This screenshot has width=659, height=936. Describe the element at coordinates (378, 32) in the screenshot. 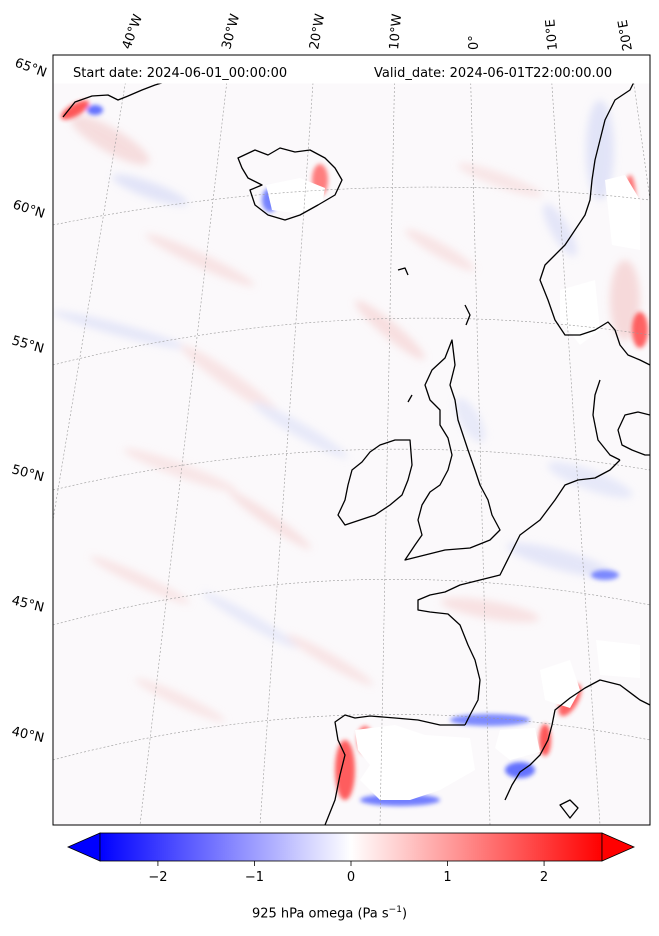

I see `longitude-labels: 40°W 30°W 20°W 10°W 0° 10°E 20°E` at that location.